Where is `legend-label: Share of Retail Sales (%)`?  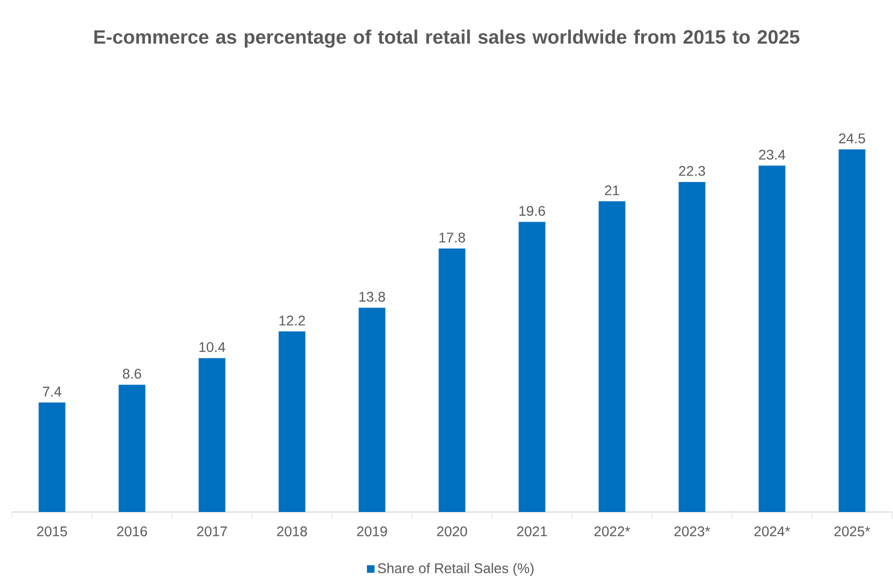 legend-label: Share of Retail Sales (%) is located at coordinates (456, 569).